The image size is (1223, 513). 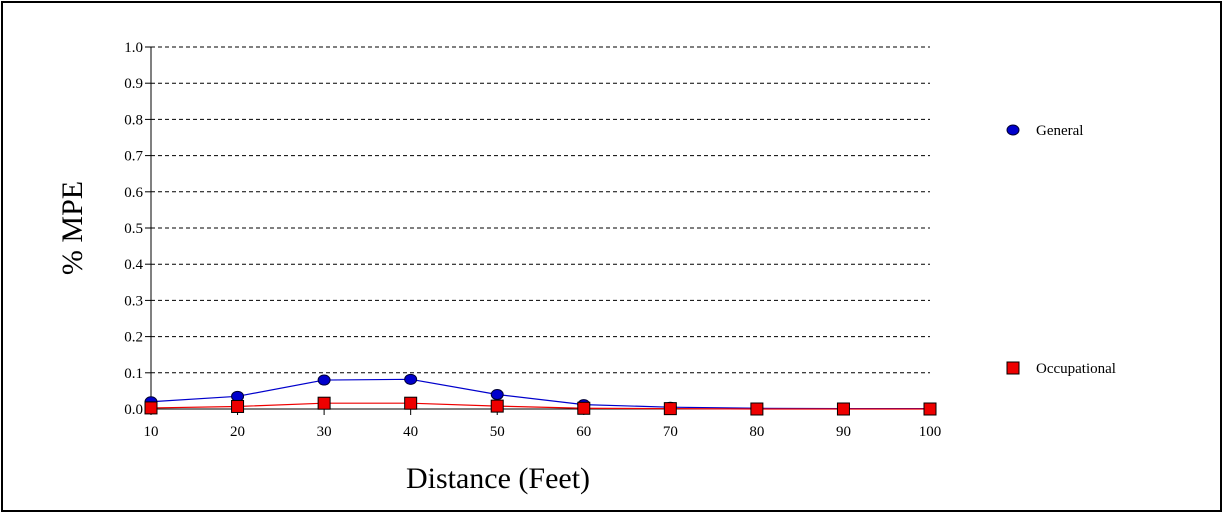 I want to click on legend: General Occupational, so click(x=1061, y=250).